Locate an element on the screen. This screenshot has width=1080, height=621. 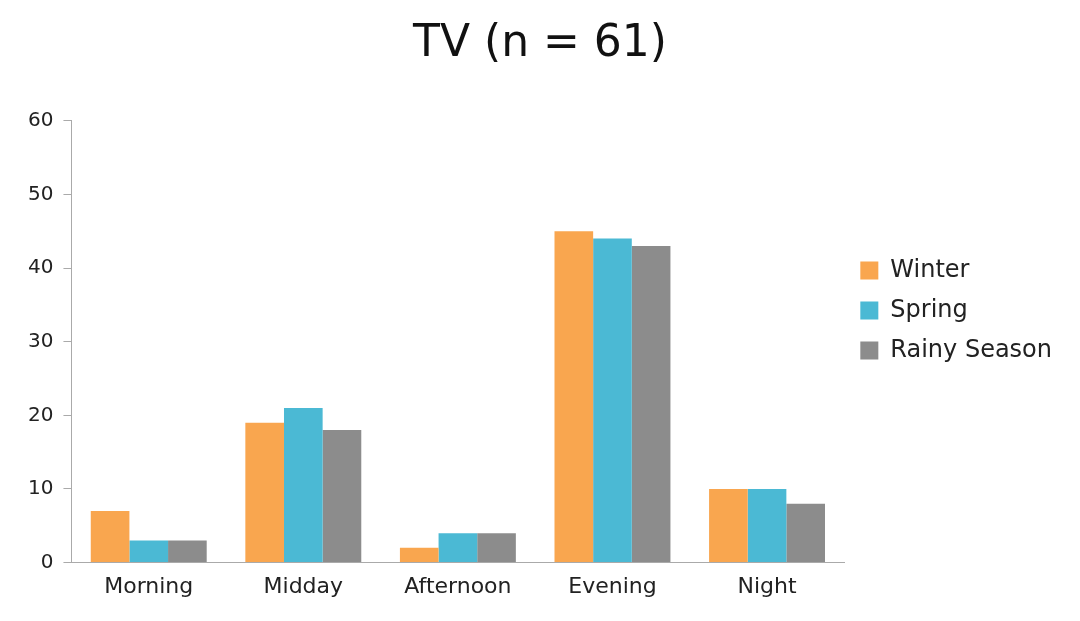
y-tick-label: 10 is located at coordinates (41, 487).